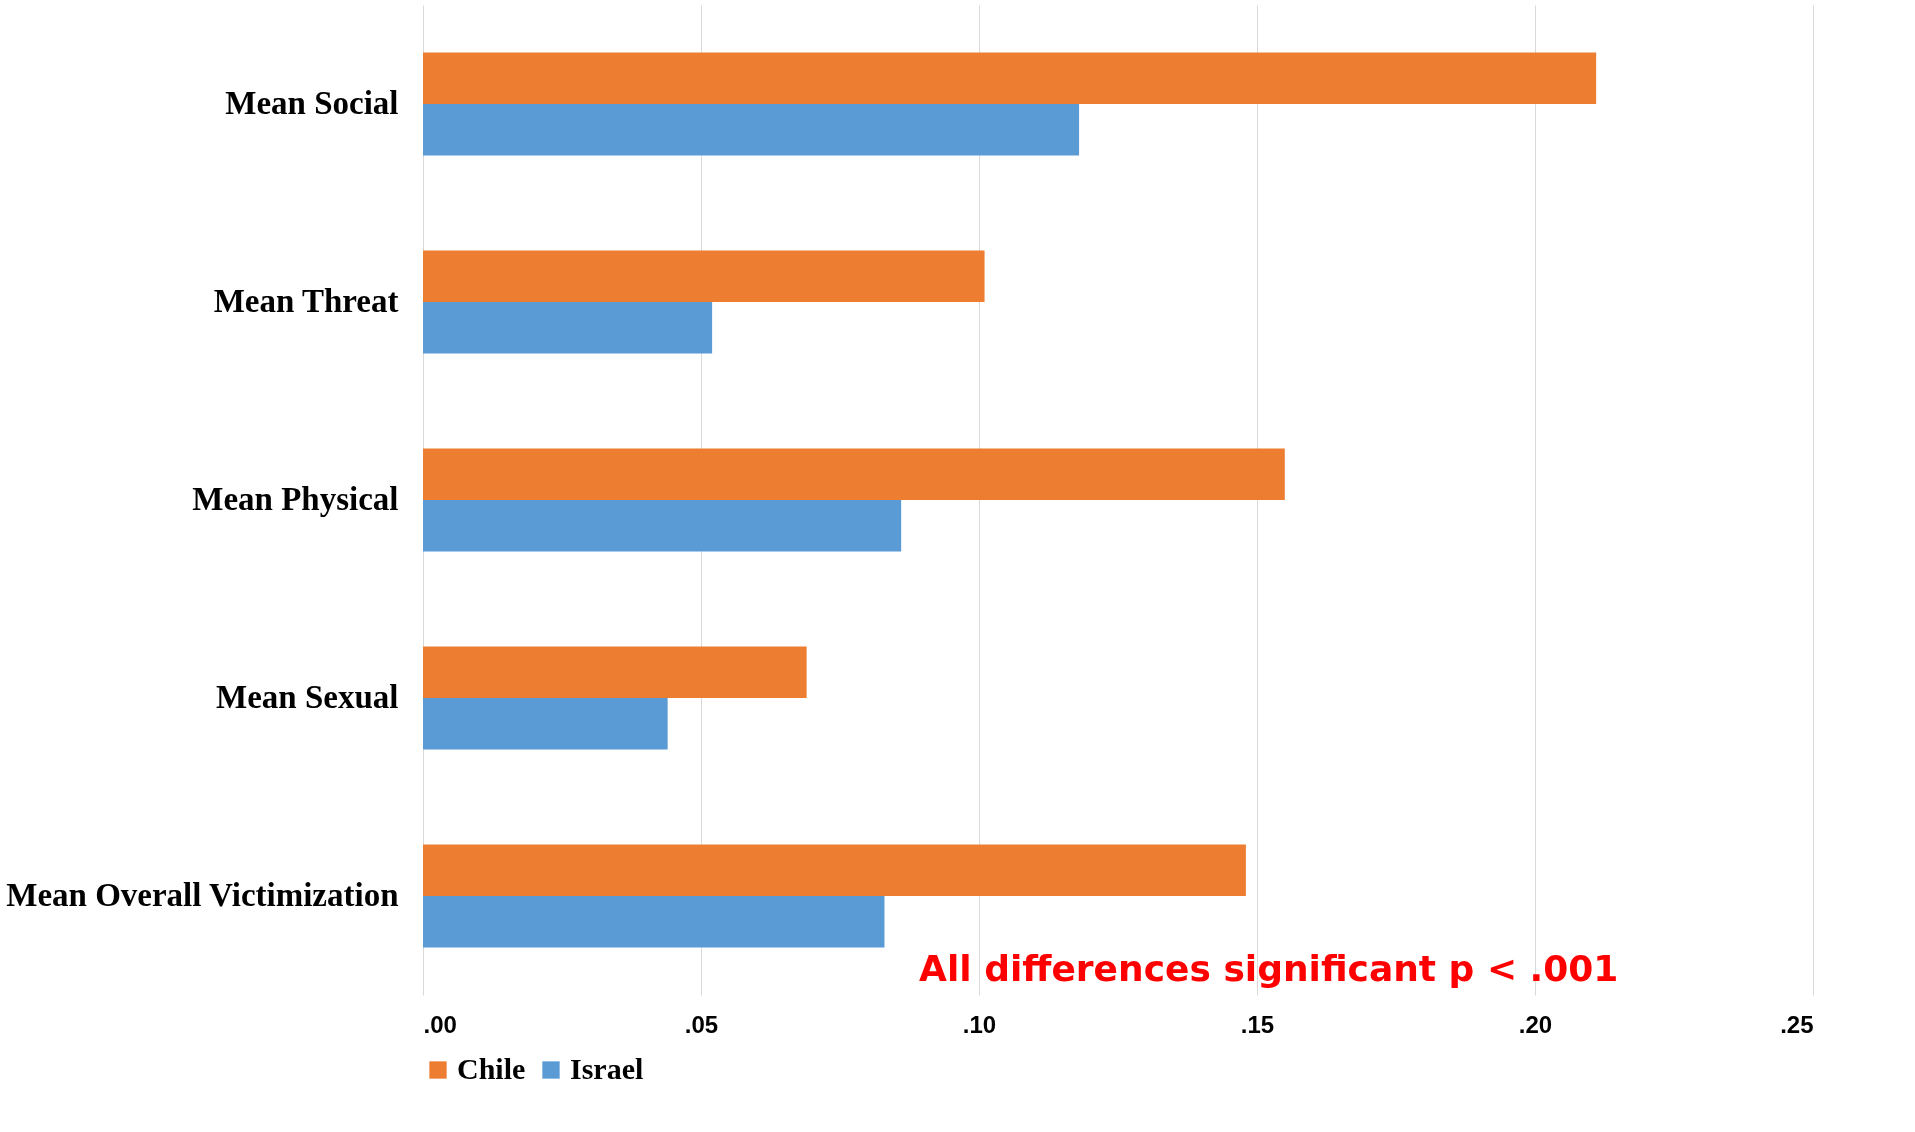  What do you see at coordinates (295, 499) in the screenshot?
I see `y-tick-label: Mean Physical` at bounding box center [295, 499].